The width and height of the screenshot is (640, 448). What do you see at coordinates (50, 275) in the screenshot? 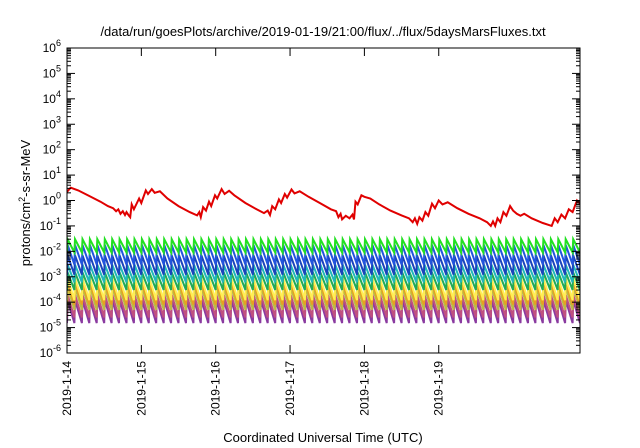
I see `y-tick-label: 10⁻³` at bounding box center [50, 275].